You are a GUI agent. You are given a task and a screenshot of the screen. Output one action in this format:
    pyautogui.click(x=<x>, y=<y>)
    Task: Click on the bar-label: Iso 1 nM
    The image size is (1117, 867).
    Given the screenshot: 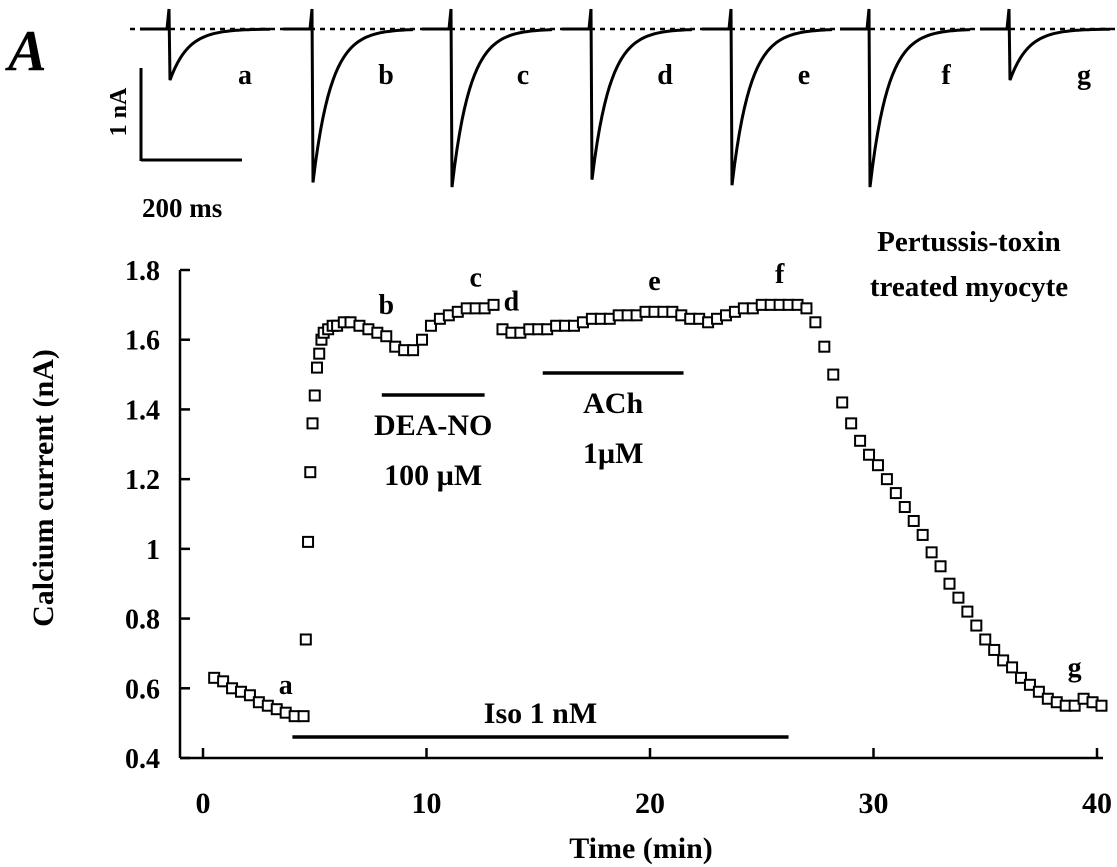 What is the action you would take?
    pyautogui.click(x=540, y=713)
    